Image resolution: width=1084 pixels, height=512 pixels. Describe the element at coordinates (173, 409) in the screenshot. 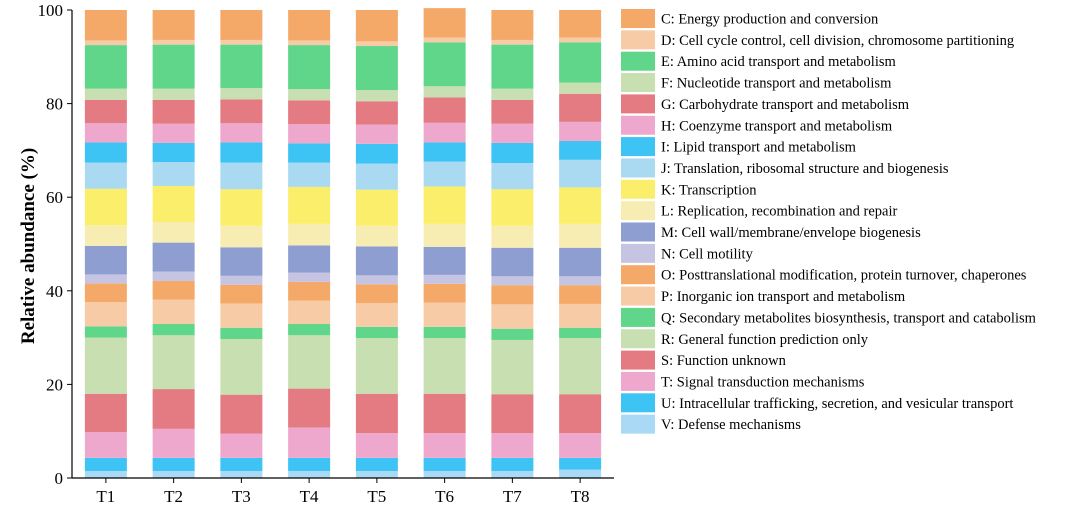

I see `bar-segment-t2-s` at that location.